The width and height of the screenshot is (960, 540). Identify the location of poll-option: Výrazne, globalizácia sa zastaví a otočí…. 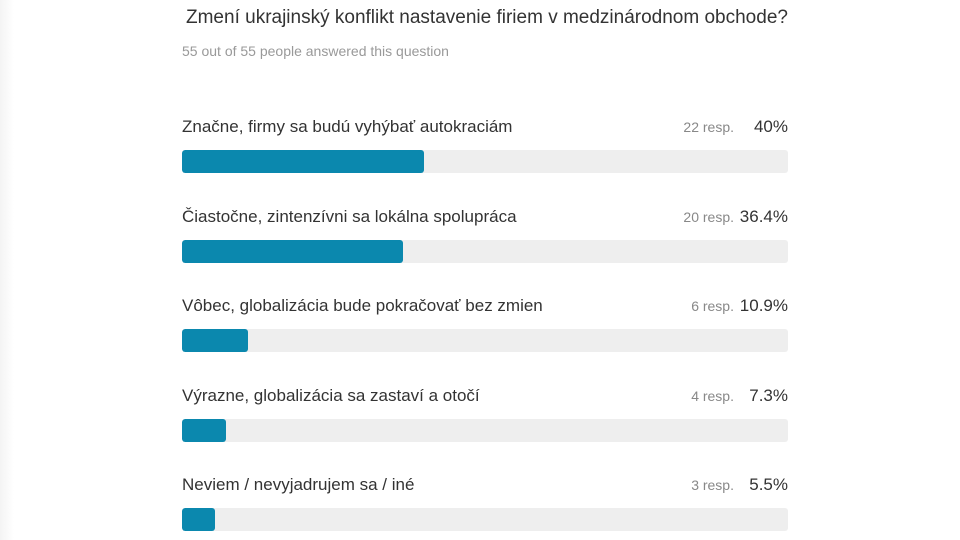
(485, 416).